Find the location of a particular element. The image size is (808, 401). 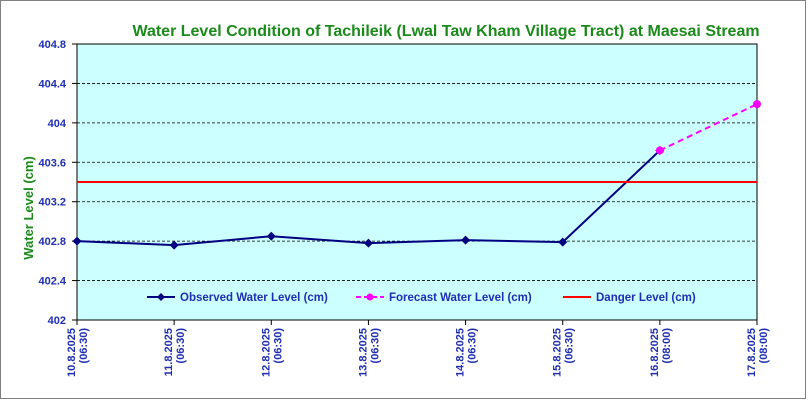

x-tick-date: 15.8.2025 is located at coordinates (558, 352).